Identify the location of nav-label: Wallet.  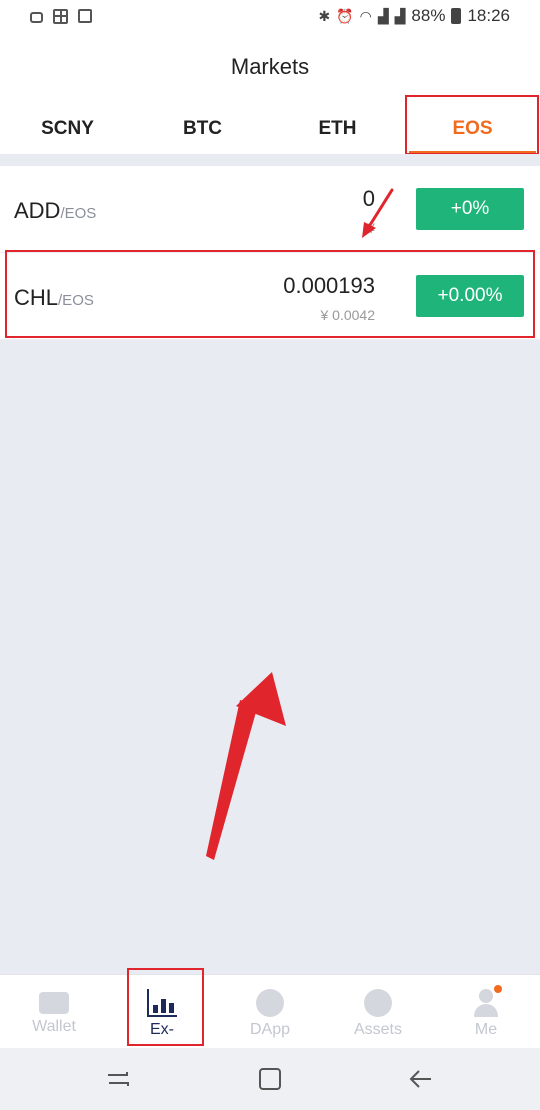
(54, 1026).